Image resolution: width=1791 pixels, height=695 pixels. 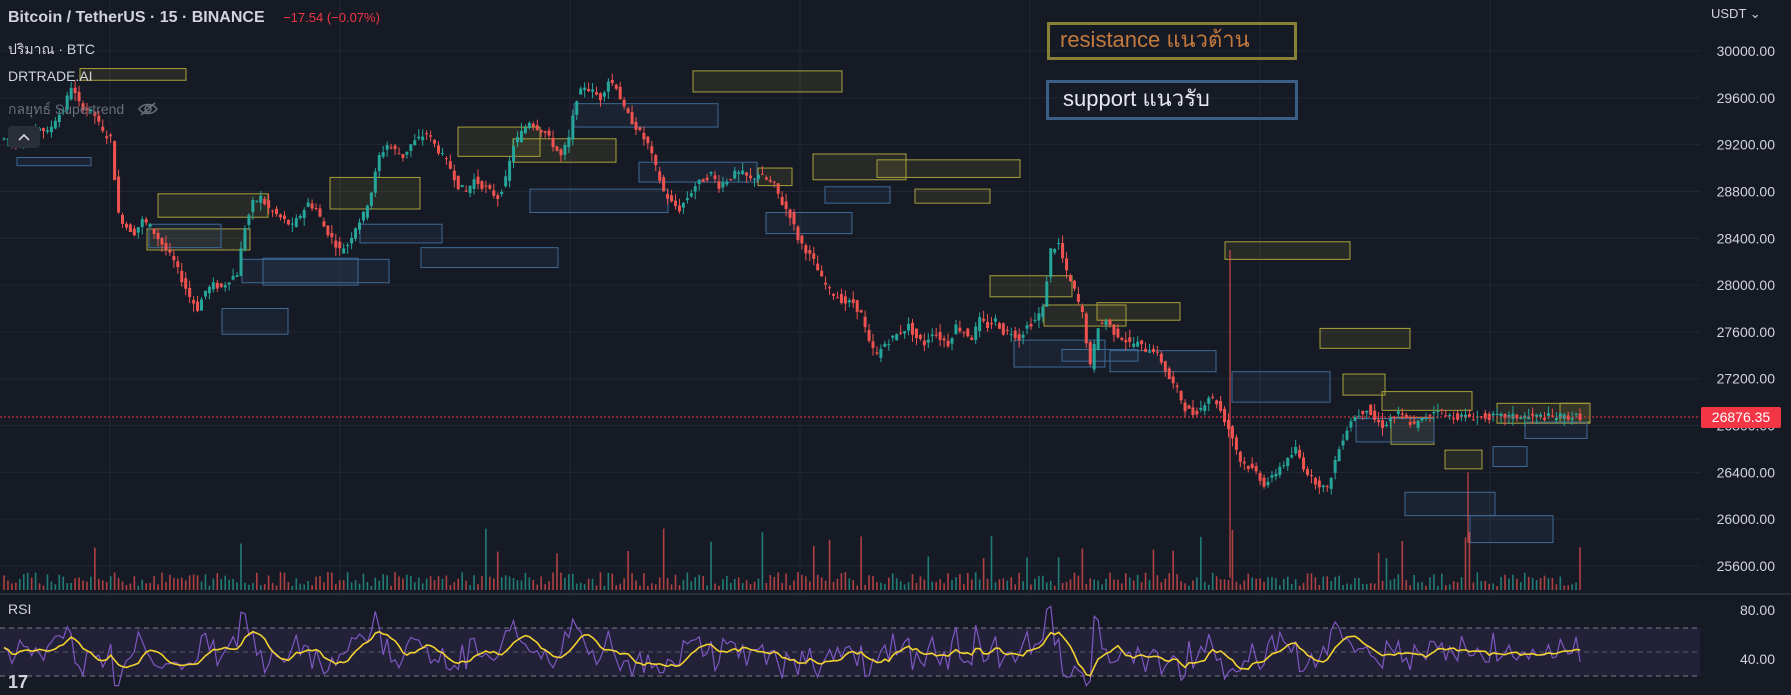 What do you see at coordinates (1757, 659) in the screenshot?
I see `rsi-tick-label: 40.00` at bounding box center [1757, 659].